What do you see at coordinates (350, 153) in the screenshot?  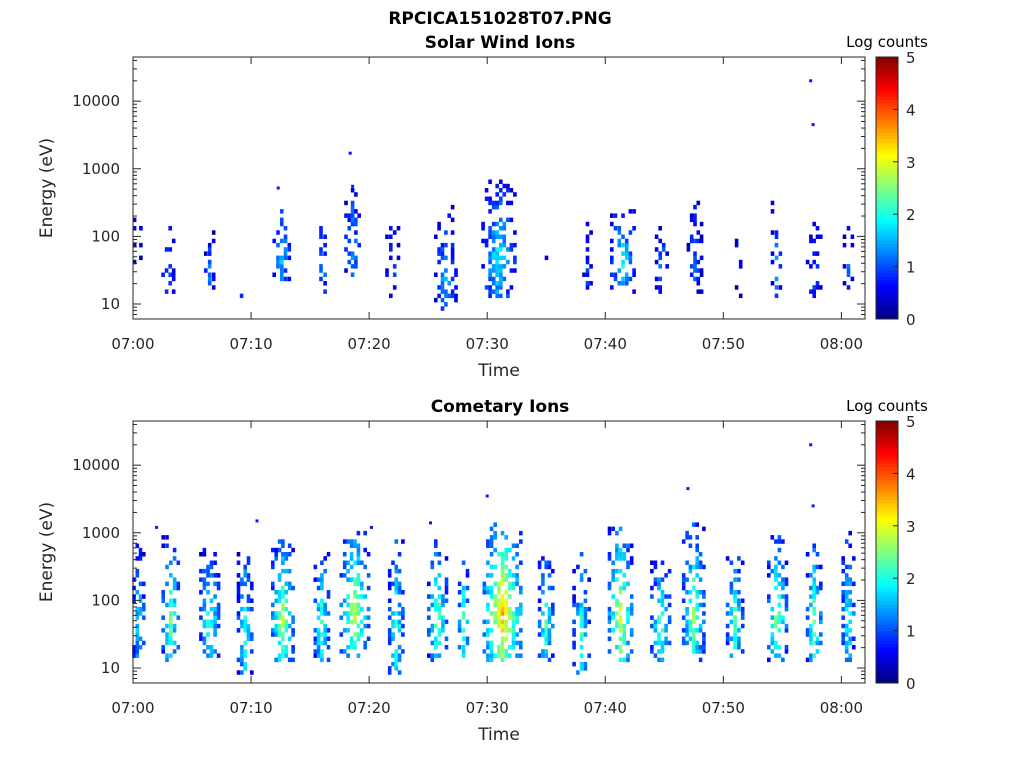 I see `outlier-cell` at bounding box center [350, 153].